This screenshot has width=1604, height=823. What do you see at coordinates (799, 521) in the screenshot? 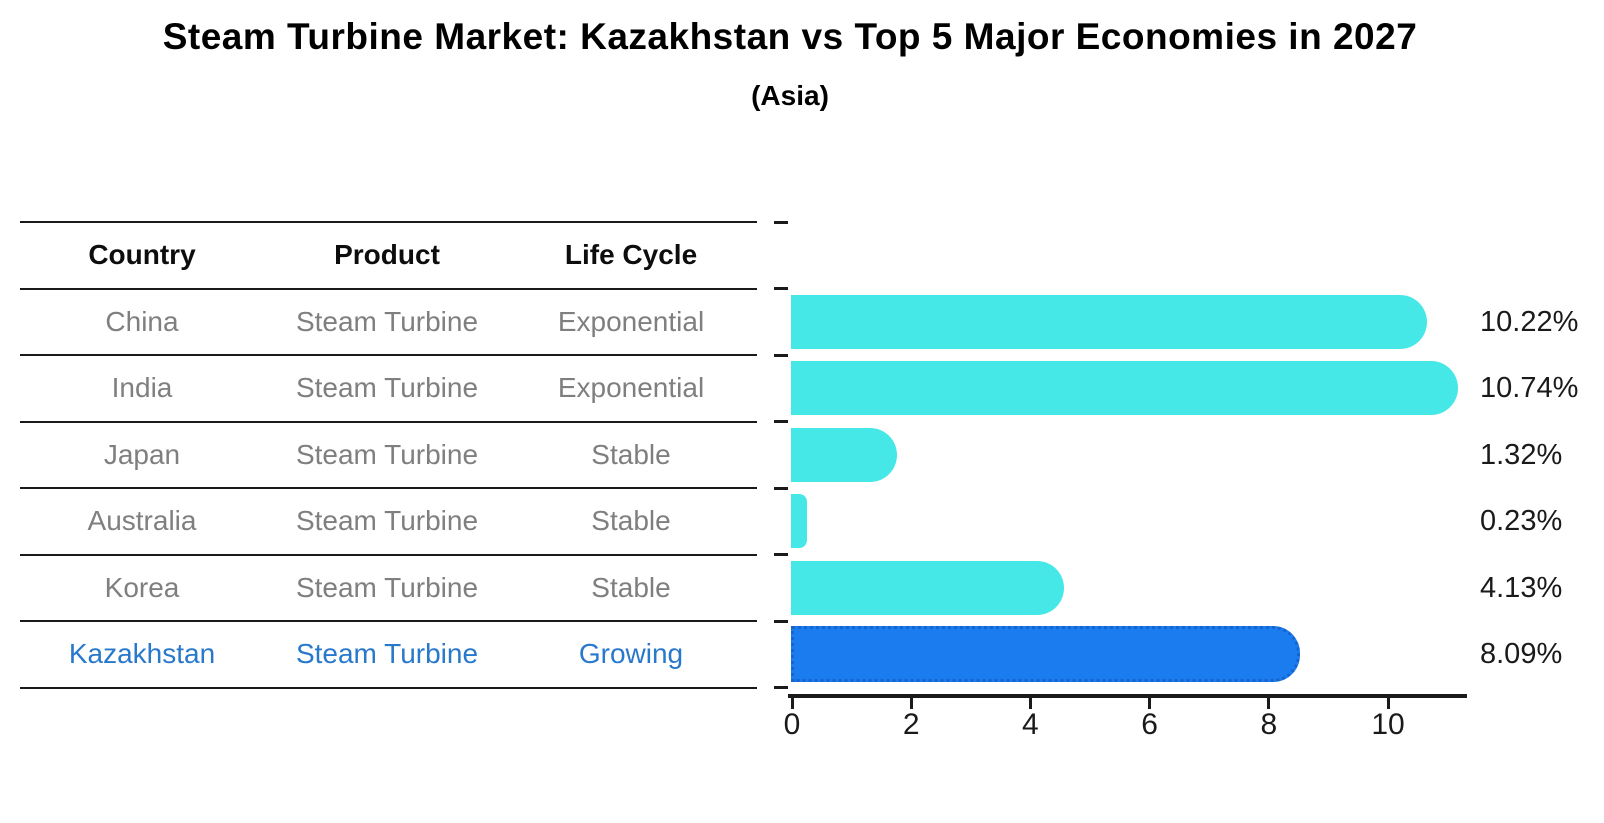
I see `bar-australia` at bounding box center [799, 521].